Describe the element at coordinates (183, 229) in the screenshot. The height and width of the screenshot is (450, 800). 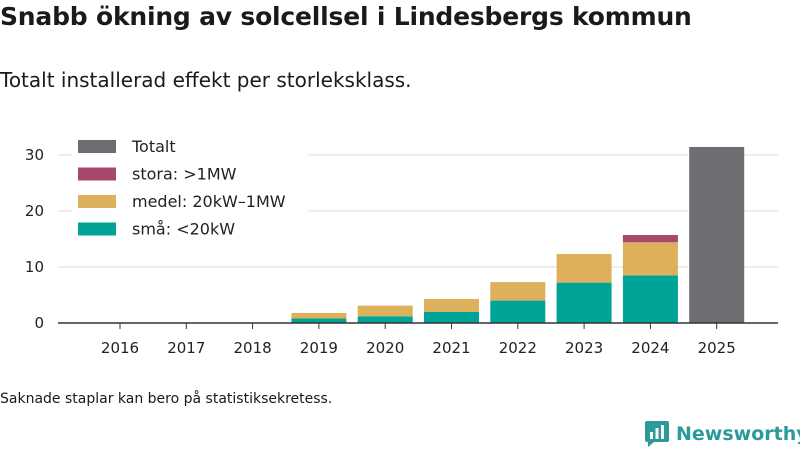
I see `legend-label-sma: små: <20kW` at that location.